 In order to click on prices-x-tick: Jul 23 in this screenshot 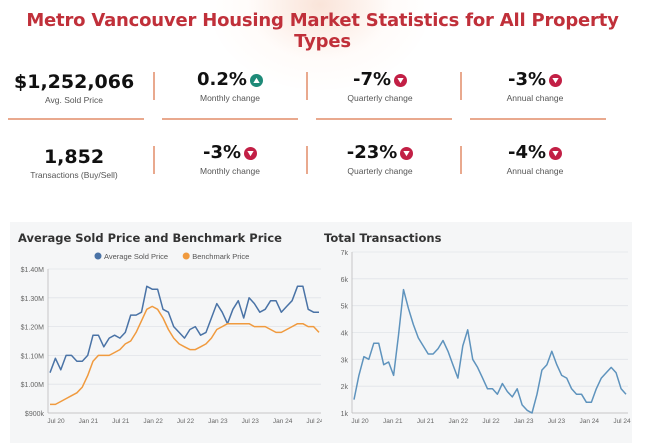, I will do `click(251, 421)`.